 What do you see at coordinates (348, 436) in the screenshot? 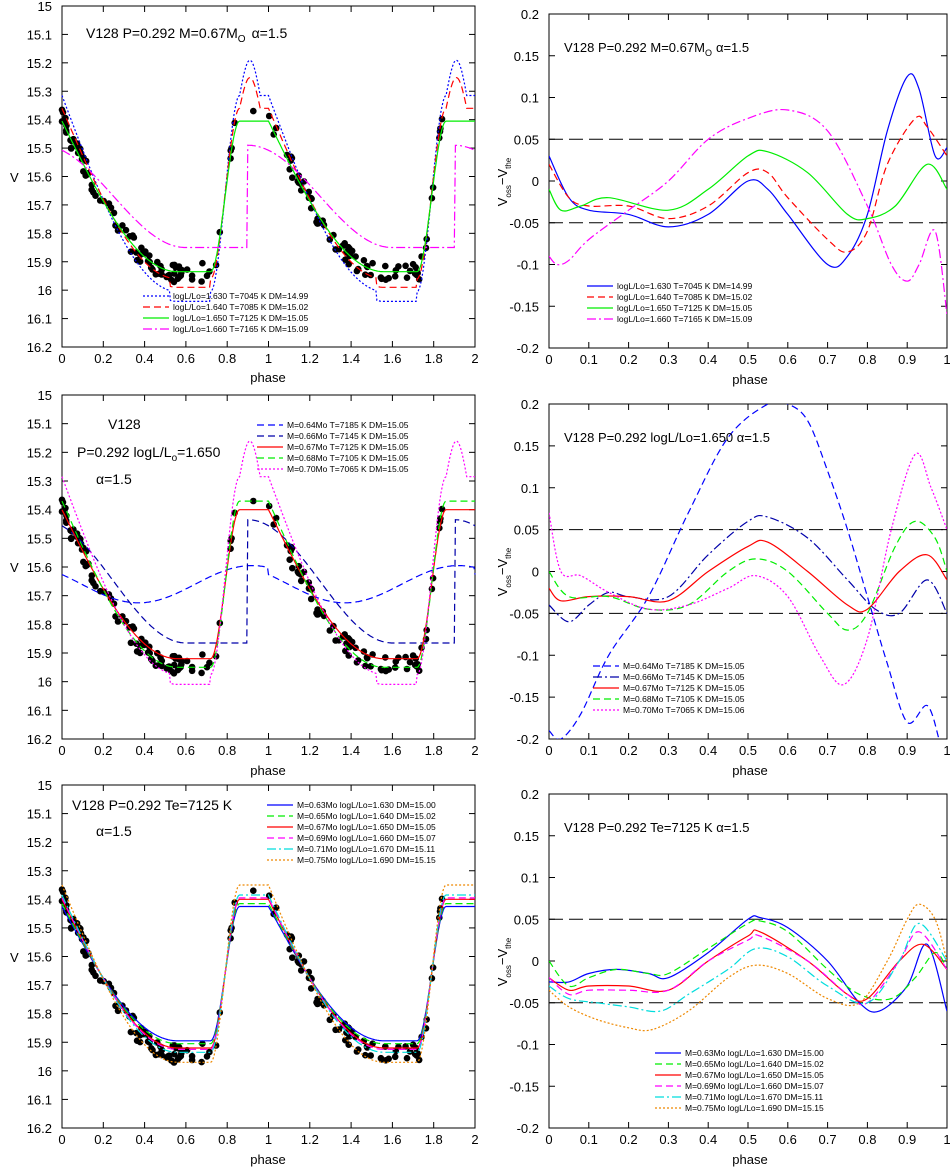
I see `legend-label: M=0.66Mo T=7145 K DM=15.05` at bounding box center [348, 436].